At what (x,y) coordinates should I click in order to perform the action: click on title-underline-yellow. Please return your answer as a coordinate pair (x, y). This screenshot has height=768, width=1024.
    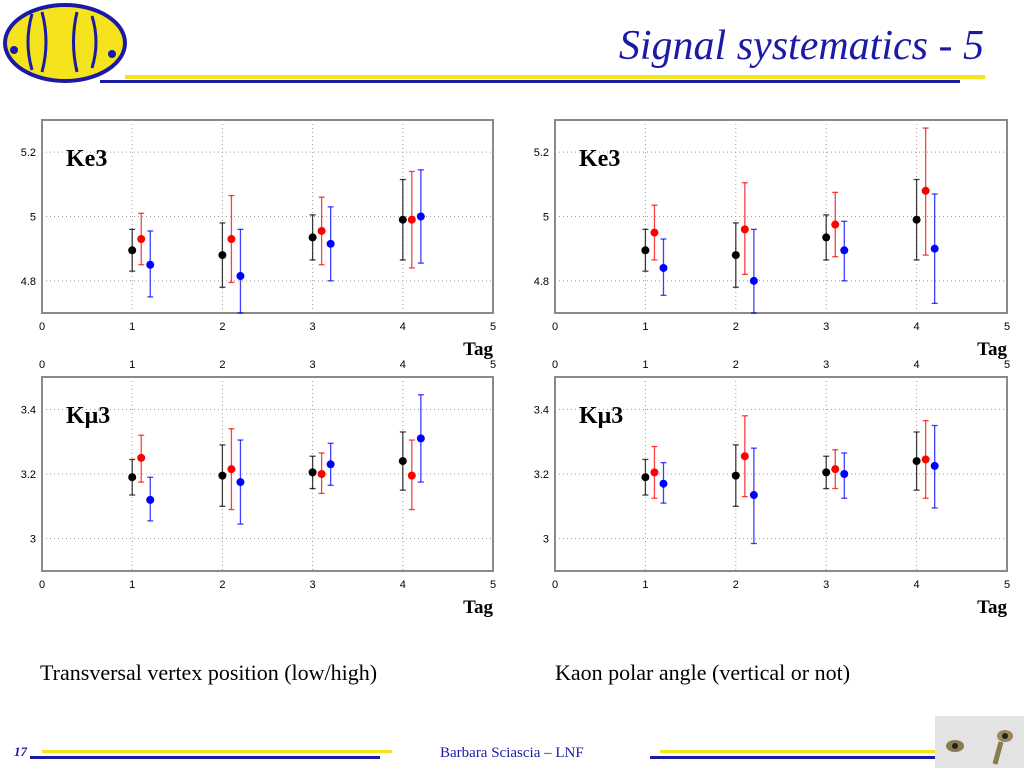
    Looking at the image, I should click on (555, 77).